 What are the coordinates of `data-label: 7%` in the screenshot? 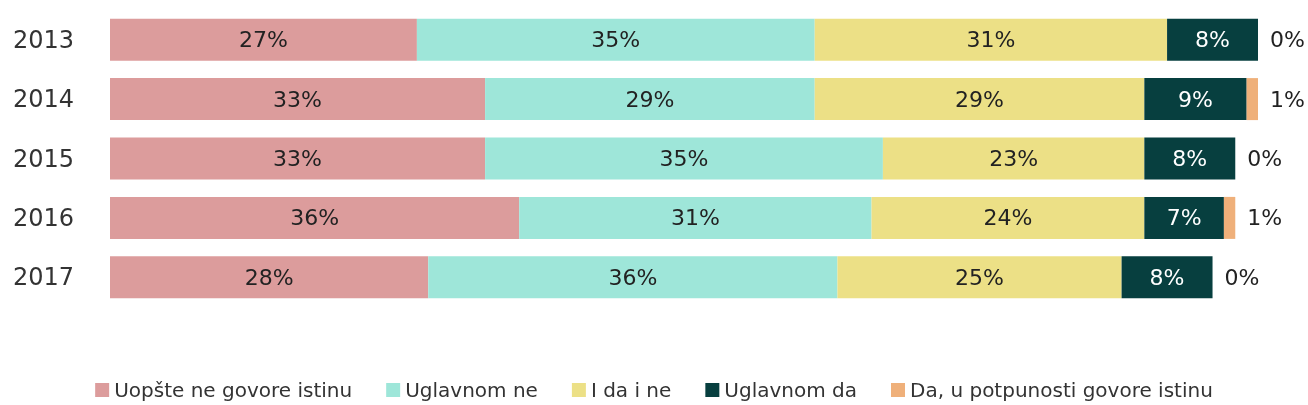 It's located at (1184, 218).